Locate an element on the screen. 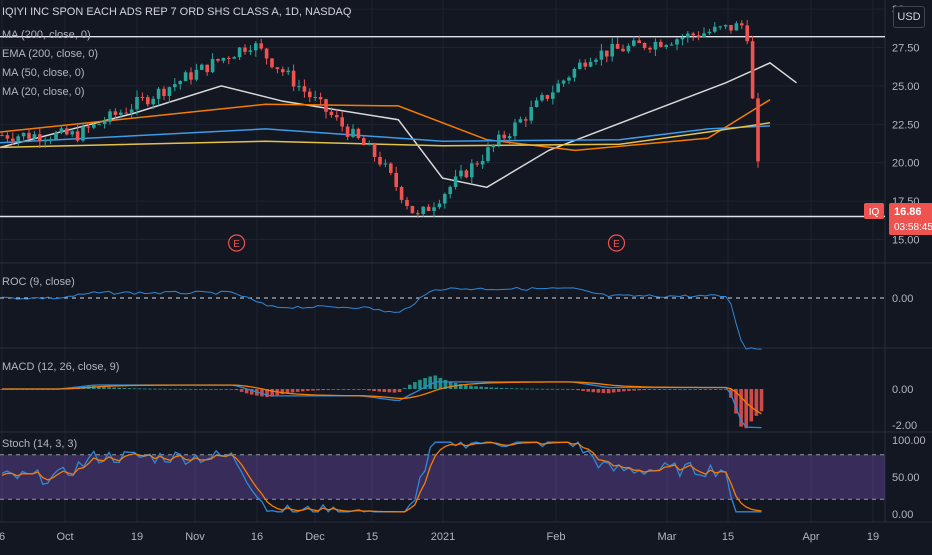 The height and width of the screenshot is (555, 932). legend-ma-50: MA (50, close, 0) is located at coordinates (43, 73).